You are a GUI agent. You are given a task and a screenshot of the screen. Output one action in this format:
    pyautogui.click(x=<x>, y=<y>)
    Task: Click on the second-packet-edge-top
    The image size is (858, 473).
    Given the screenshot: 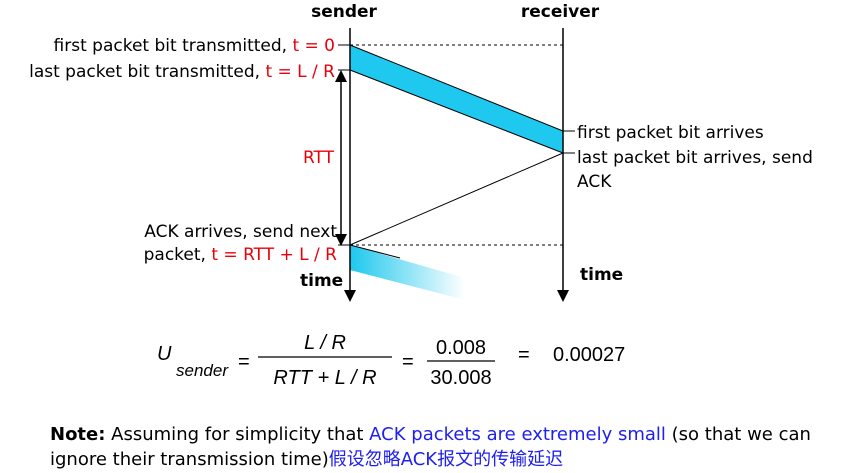 What is the action you would take?
    pyautogui.click(x=375, y=251)
    